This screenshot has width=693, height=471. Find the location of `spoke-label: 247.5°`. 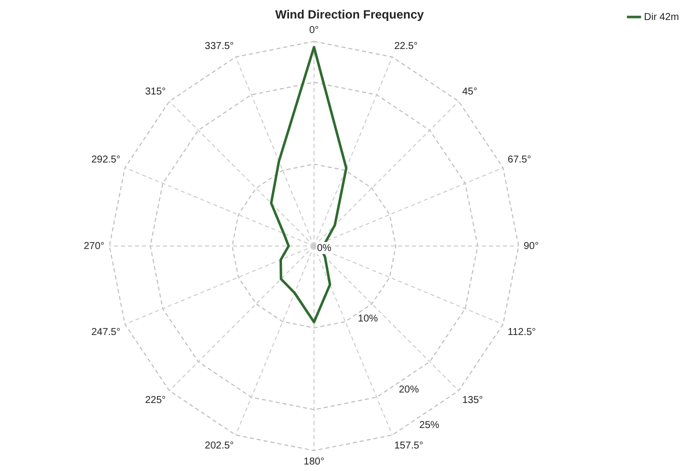

spoke-label: 247.5° is located at coordinates (105, 332).